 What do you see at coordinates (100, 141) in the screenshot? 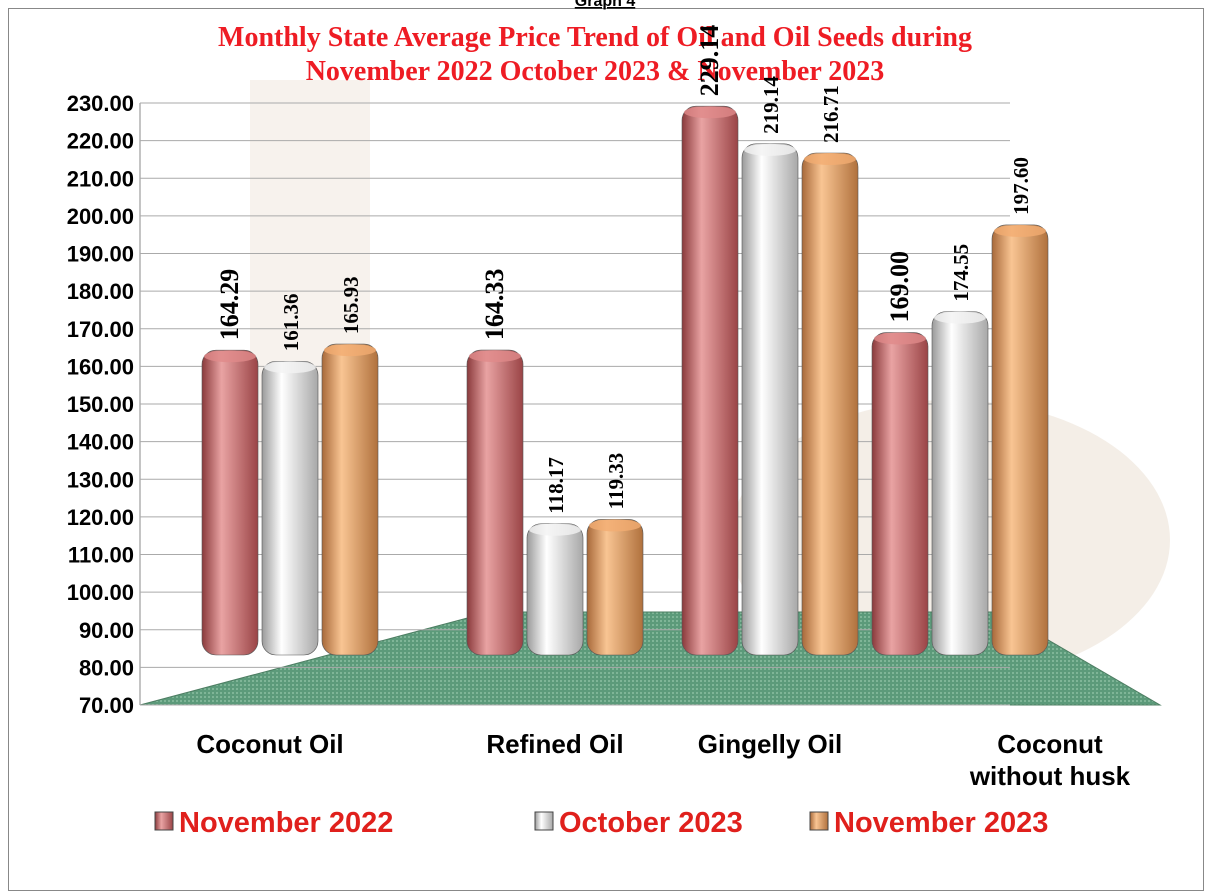
I see `y-tick-label: 220.00` at bounding box center [100, 141].